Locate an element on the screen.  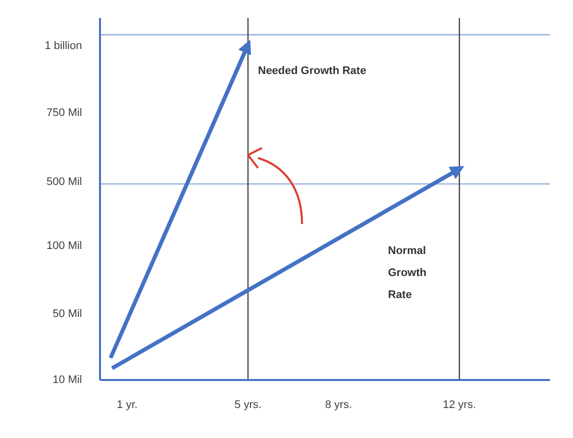
text: 500 Mil is located at coordinates (64, 182).